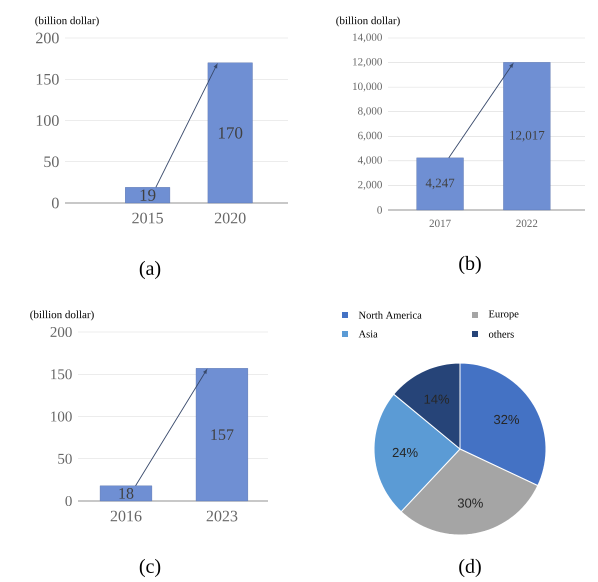 This screenshot has height=582, width=598. I want to click on data-label: 12,017, so click(527, 136).